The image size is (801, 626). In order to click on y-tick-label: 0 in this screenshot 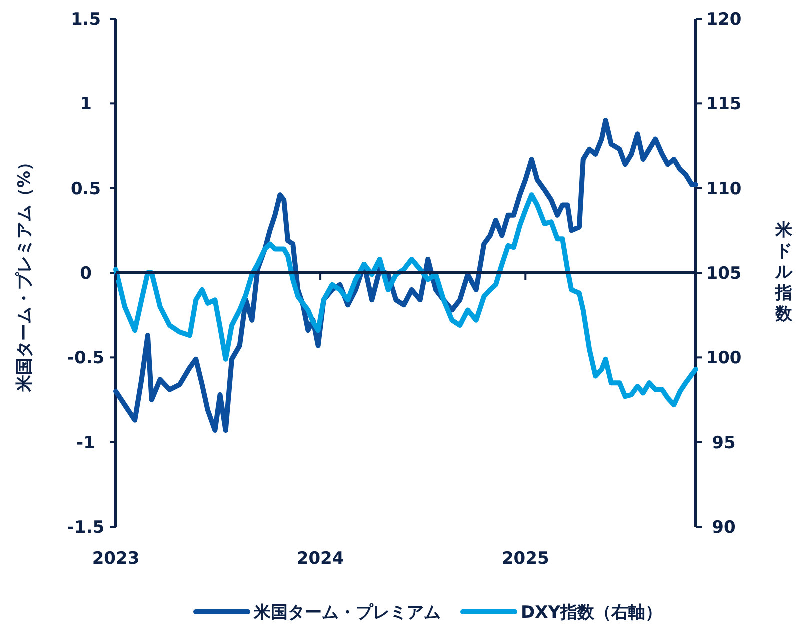, I will do `click(86, 274)`.